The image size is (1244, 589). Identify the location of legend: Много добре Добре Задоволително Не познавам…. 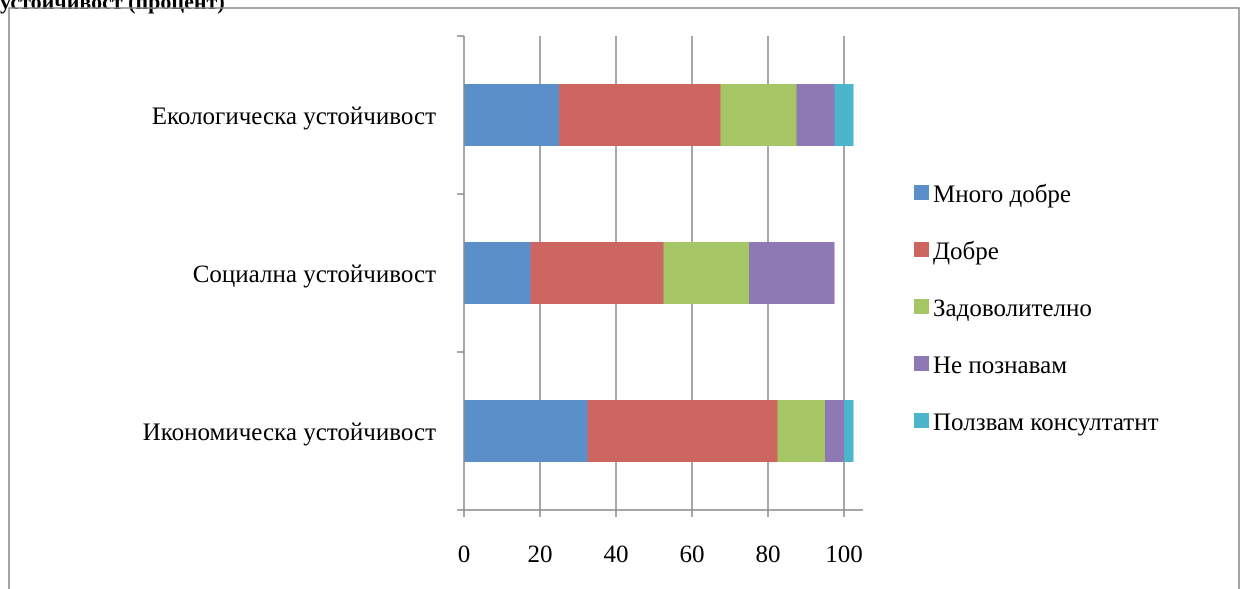
(1036, 308).